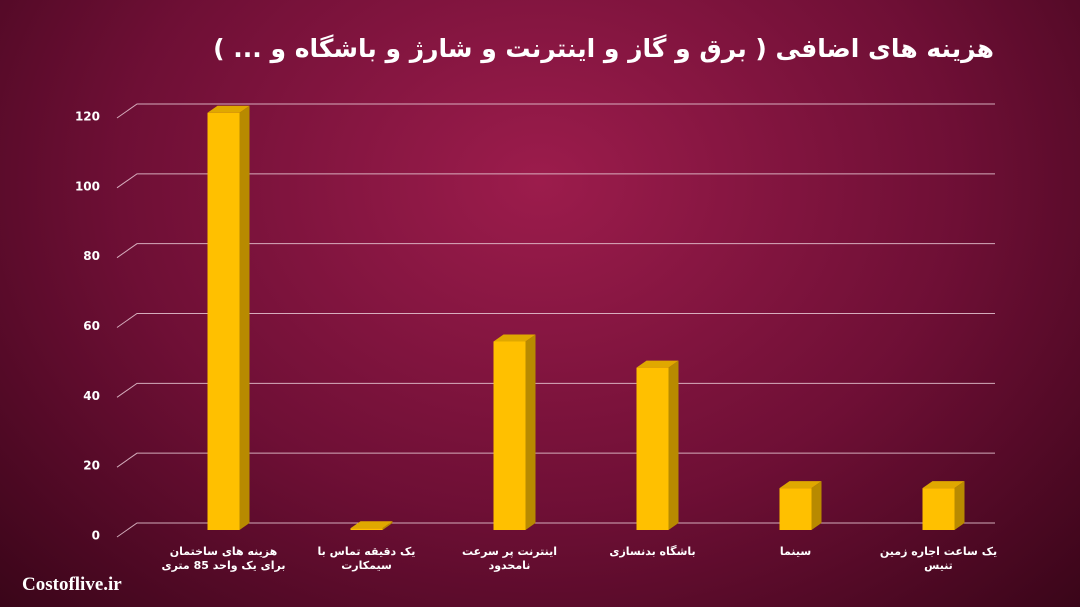  Describe the element at coordinates (91, 396) in the screenshot. I see `y-tick-label: 40` at that location.